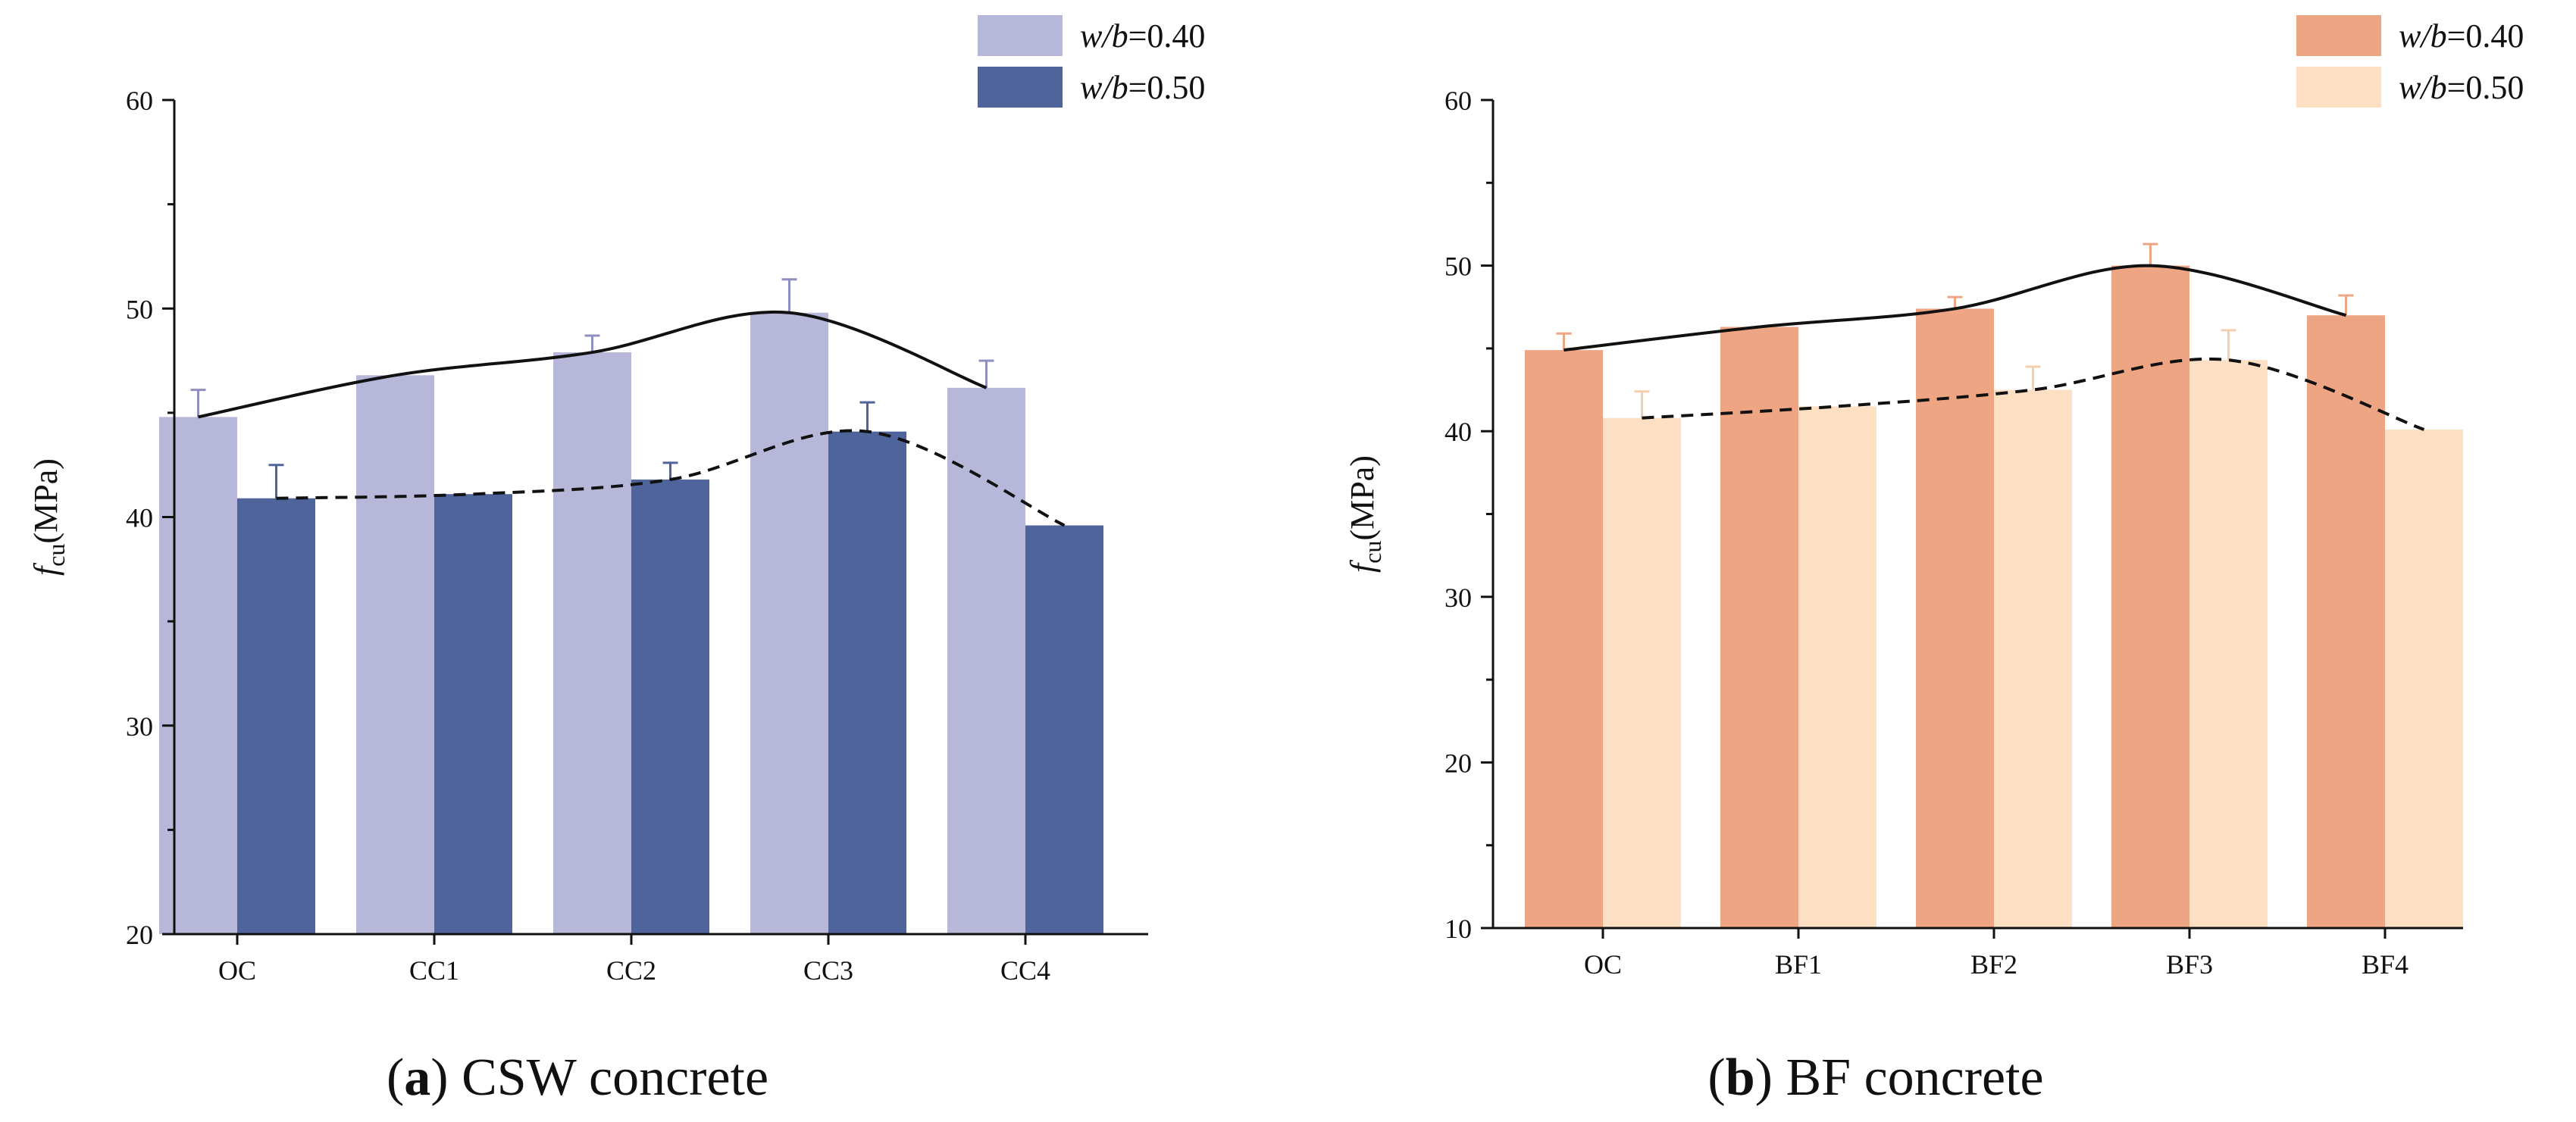  What do you see at coordinates (434, 971) in the screenshot?
I see `panel-a-xtick-label-cc1: CC1` at bounding box center [434, 971].